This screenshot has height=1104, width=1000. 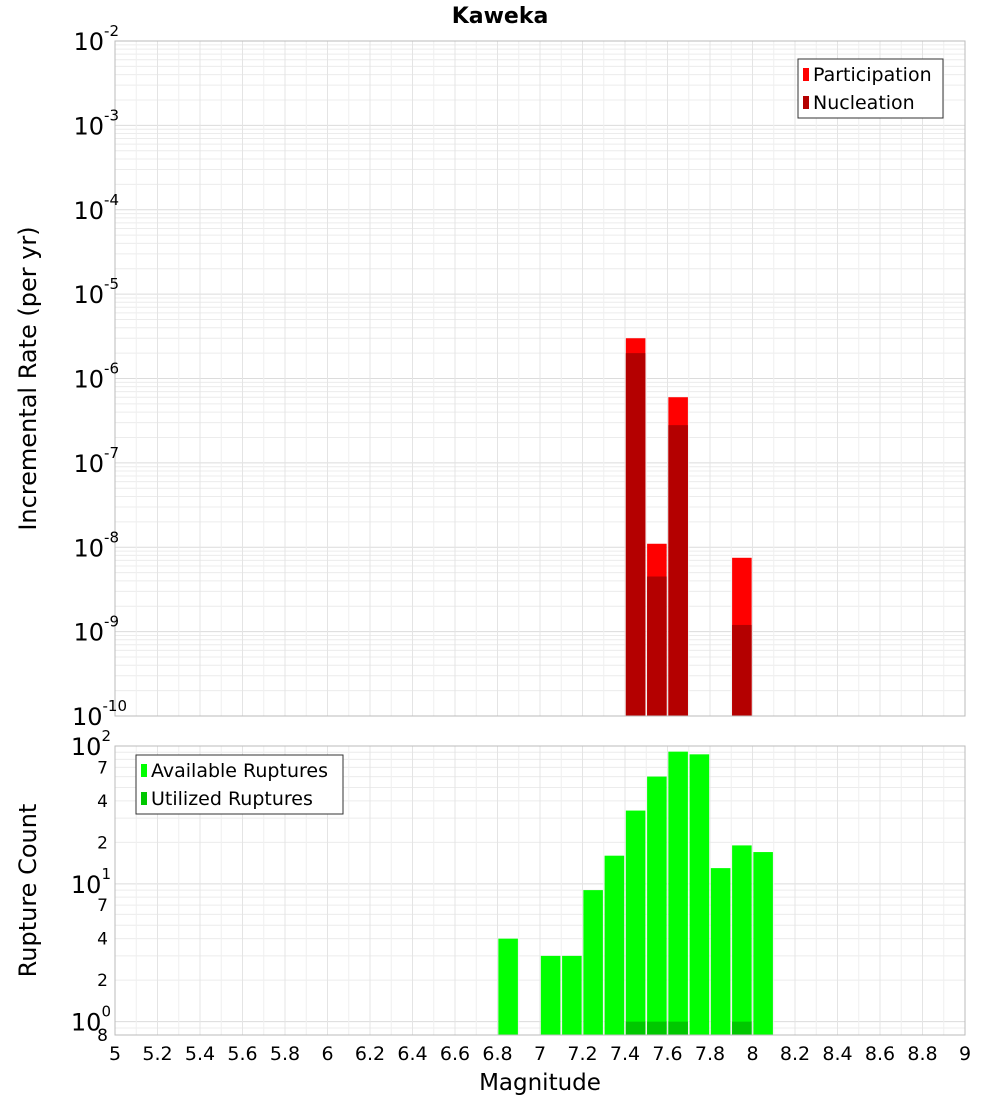 What do you see at coordinates (327, 1054) in the screenshot?
I see `x-tick-label: 6` at bounding box center [327, 1054].